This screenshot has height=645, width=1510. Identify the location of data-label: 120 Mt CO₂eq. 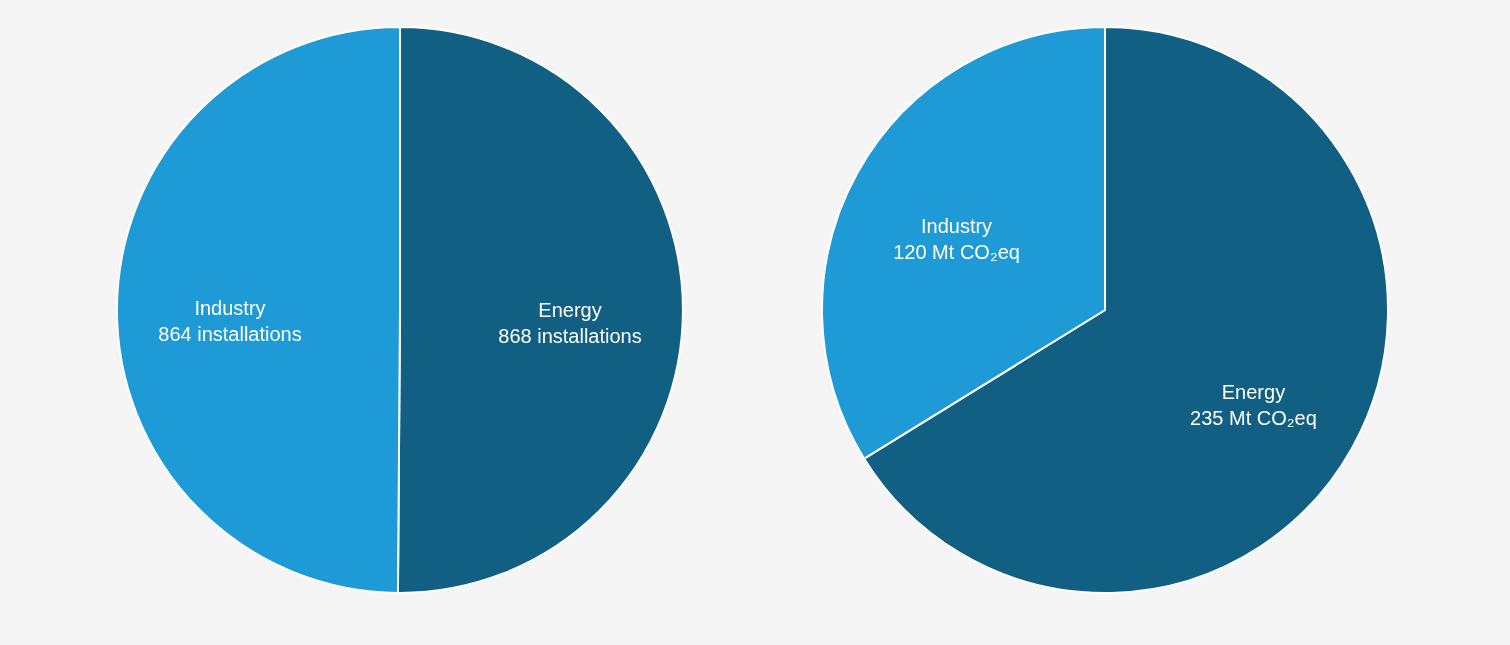
(956, 252).